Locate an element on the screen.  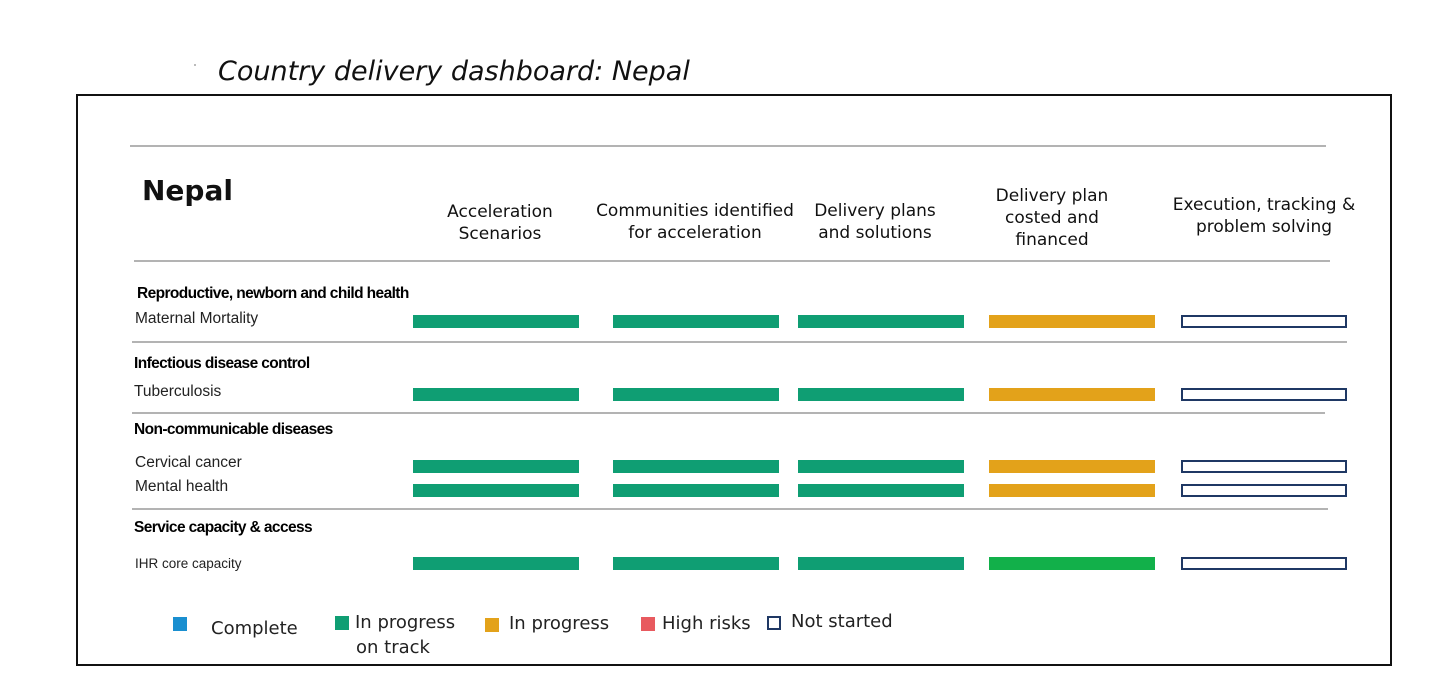
status-bar-tuberculosis-col5 is located at coordinates (1264, 394).